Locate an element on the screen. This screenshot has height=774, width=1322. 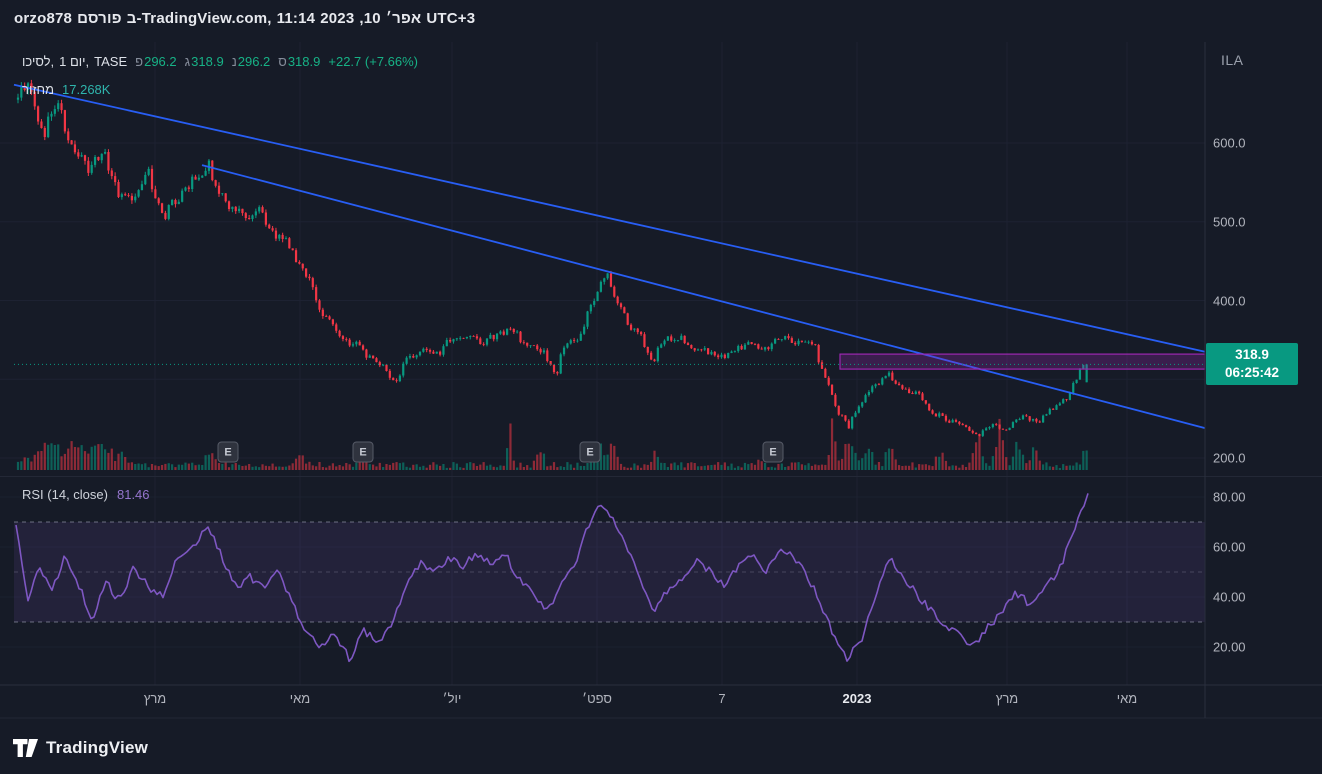
symbol-title-token: לסיכו, is located at coordinates (38, 61).